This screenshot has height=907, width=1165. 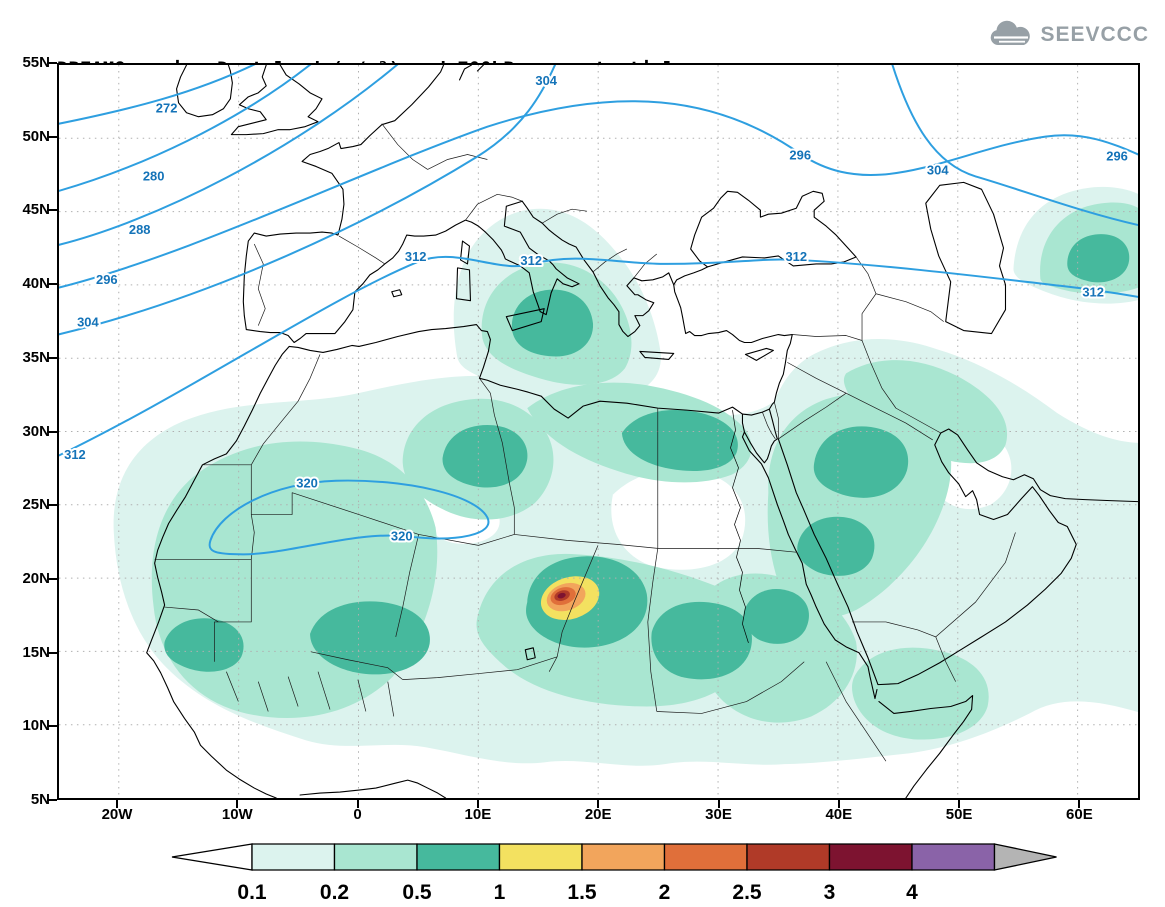 I want to click on longitude-tick-label: 40E, so click(x=839, y=814).